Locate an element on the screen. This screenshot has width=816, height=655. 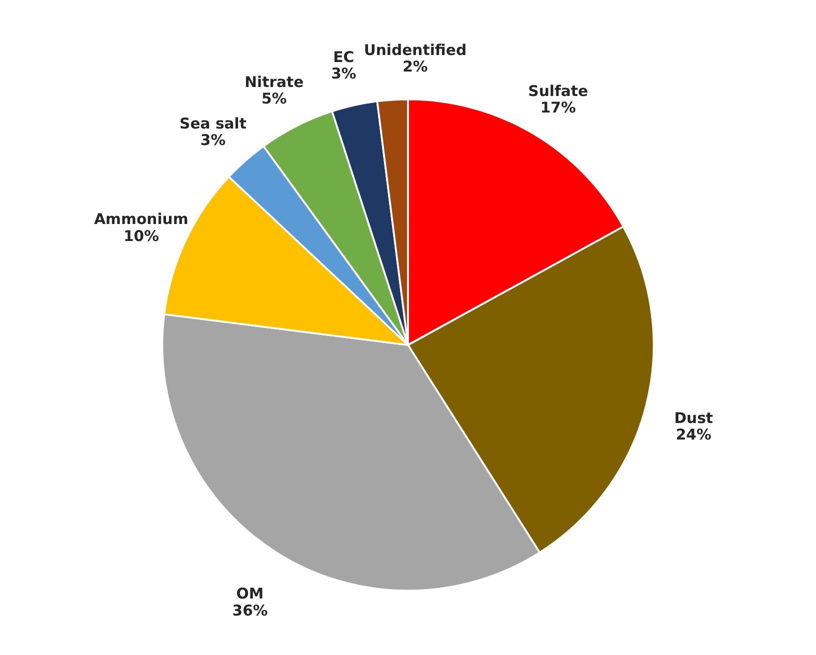
slice-label: Dust is located at coordinates (693, 418).